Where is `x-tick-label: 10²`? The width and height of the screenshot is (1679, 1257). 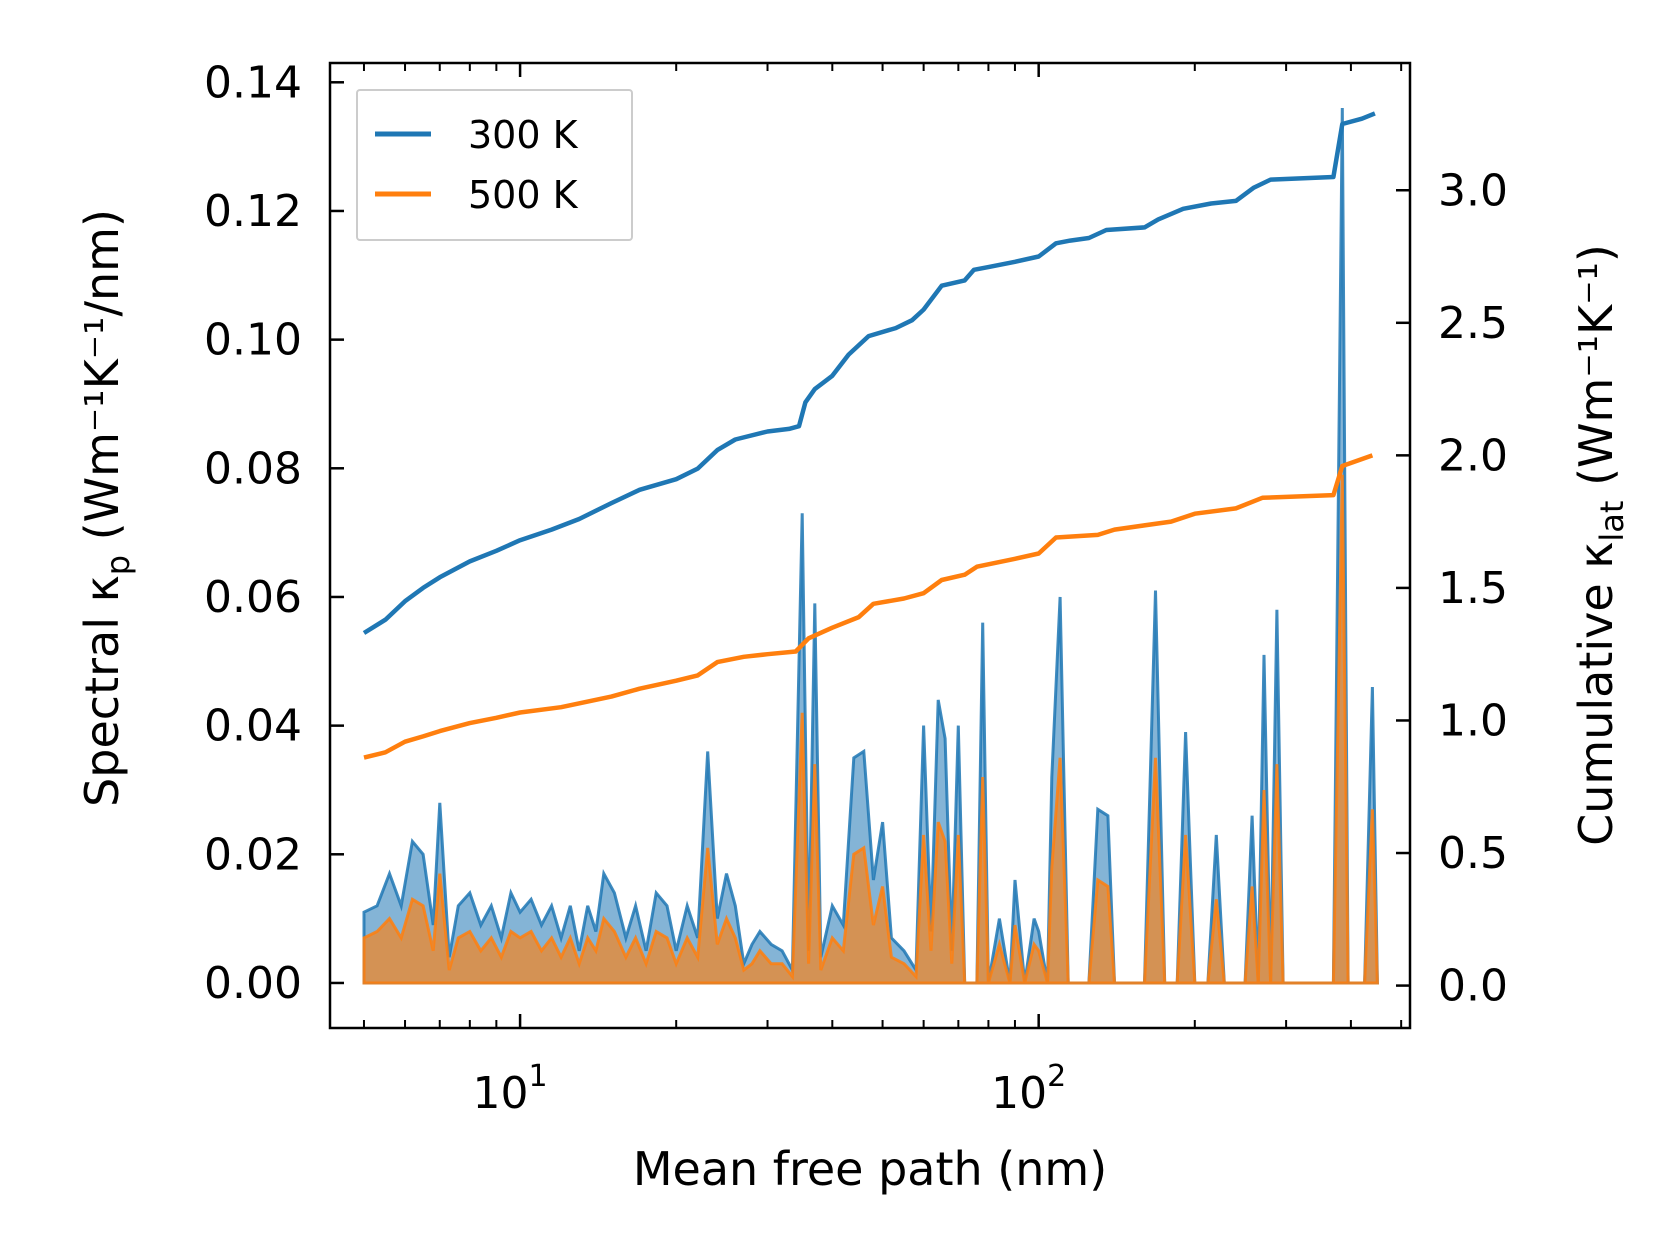 x-tick-label: 10² is located at coordinates (1028, 1089).